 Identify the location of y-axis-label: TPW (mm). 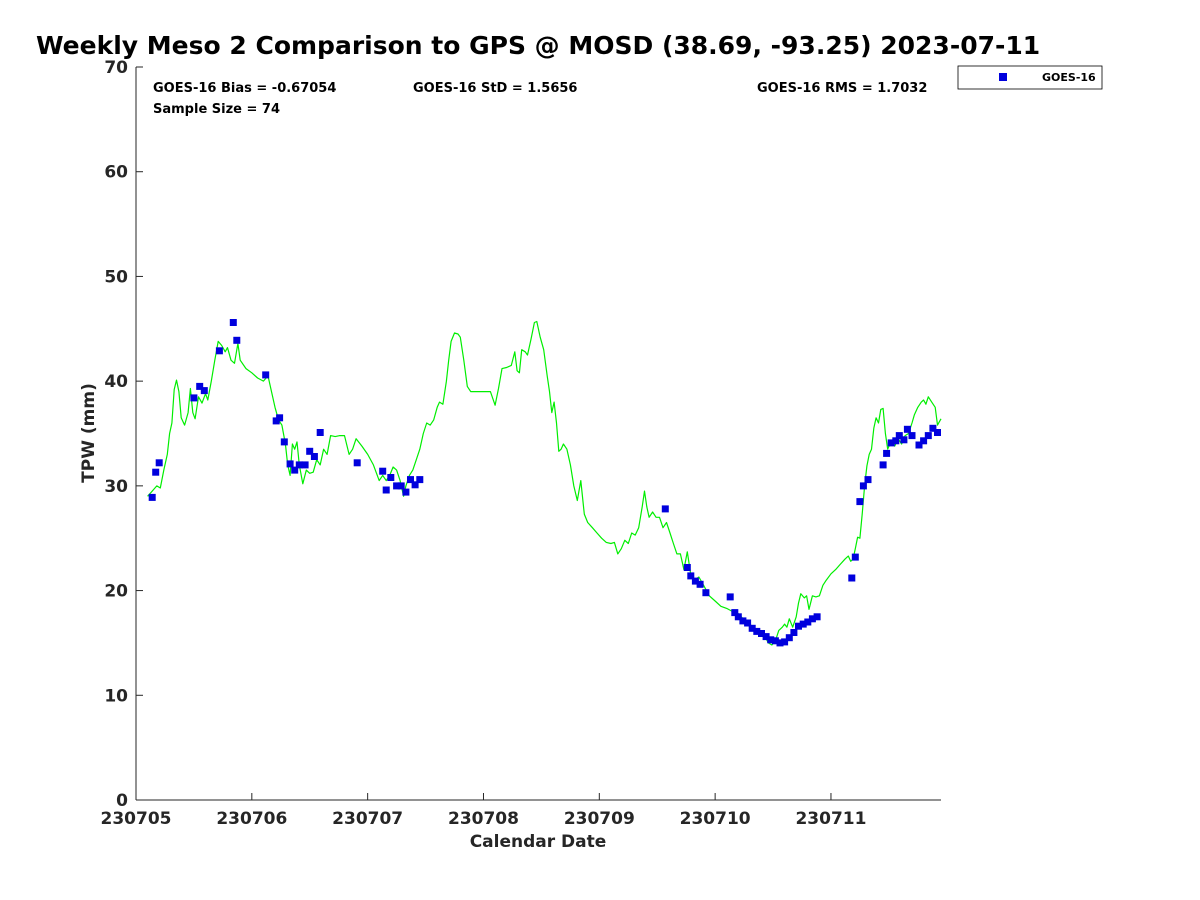
(89, 433).